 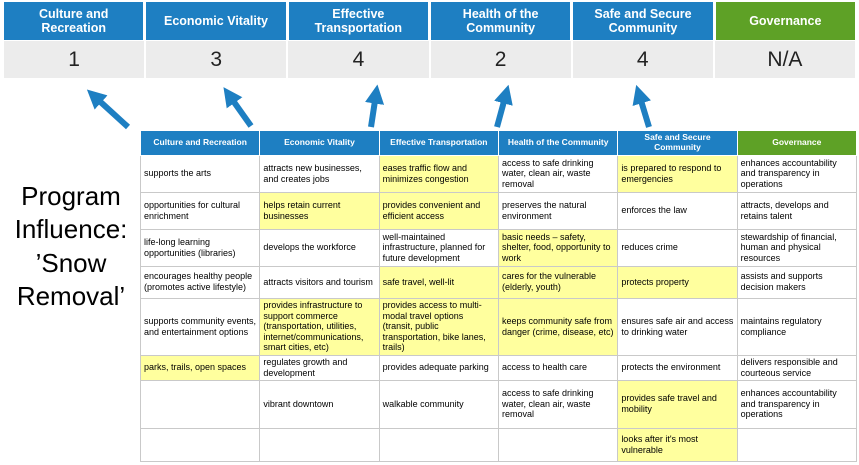 I want to click on matrix-cell: safe travel, well-lit, so click(x=438, y=282).